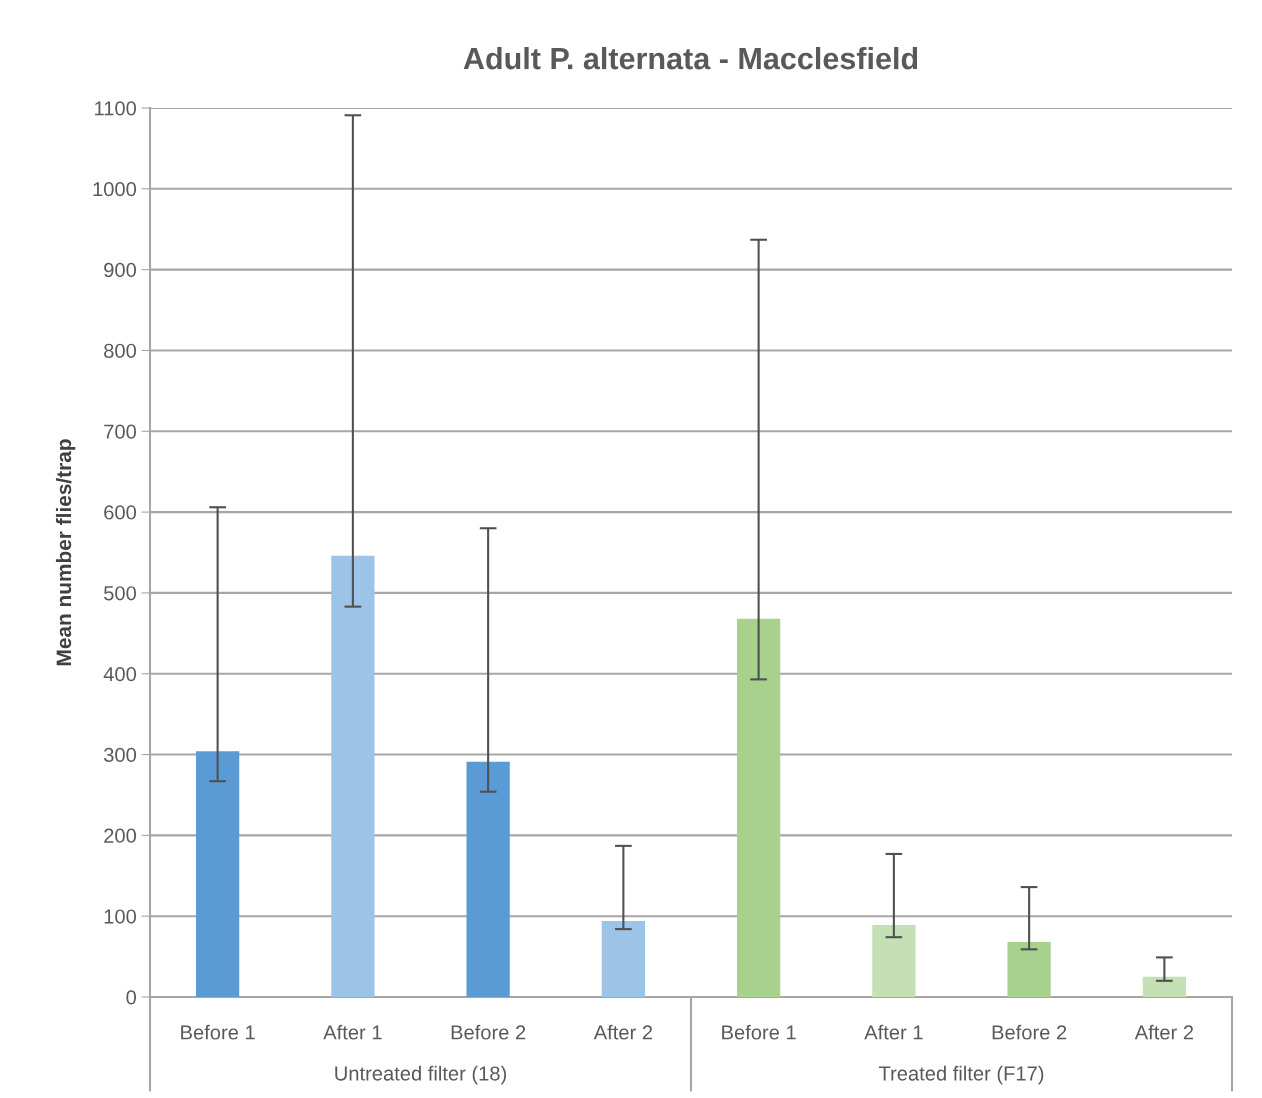 This screenshot has height=1098, width=1262. What do you see at coordinates (120, 916) in the screenshot?
I see `y-tick-label: 100` at bounding box center [120, 916].